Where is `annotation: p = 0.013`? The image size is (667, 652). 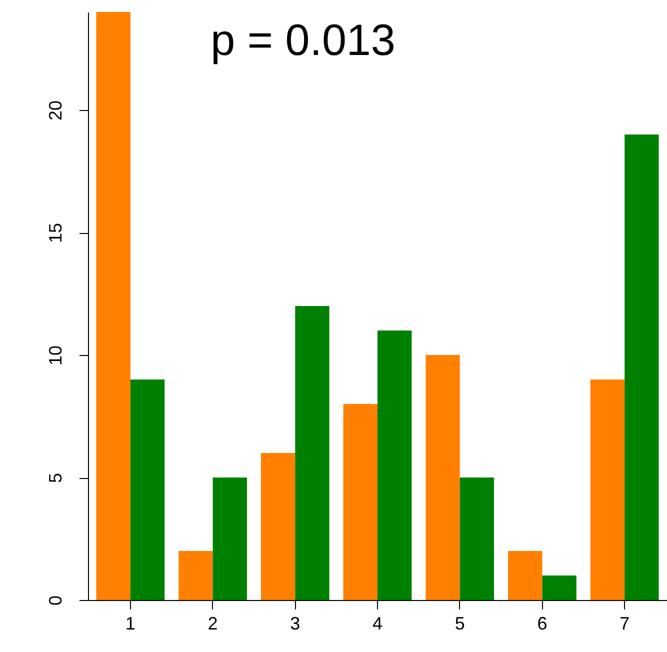
annotation: p = 0.013 is located at coordinates (303, 40).